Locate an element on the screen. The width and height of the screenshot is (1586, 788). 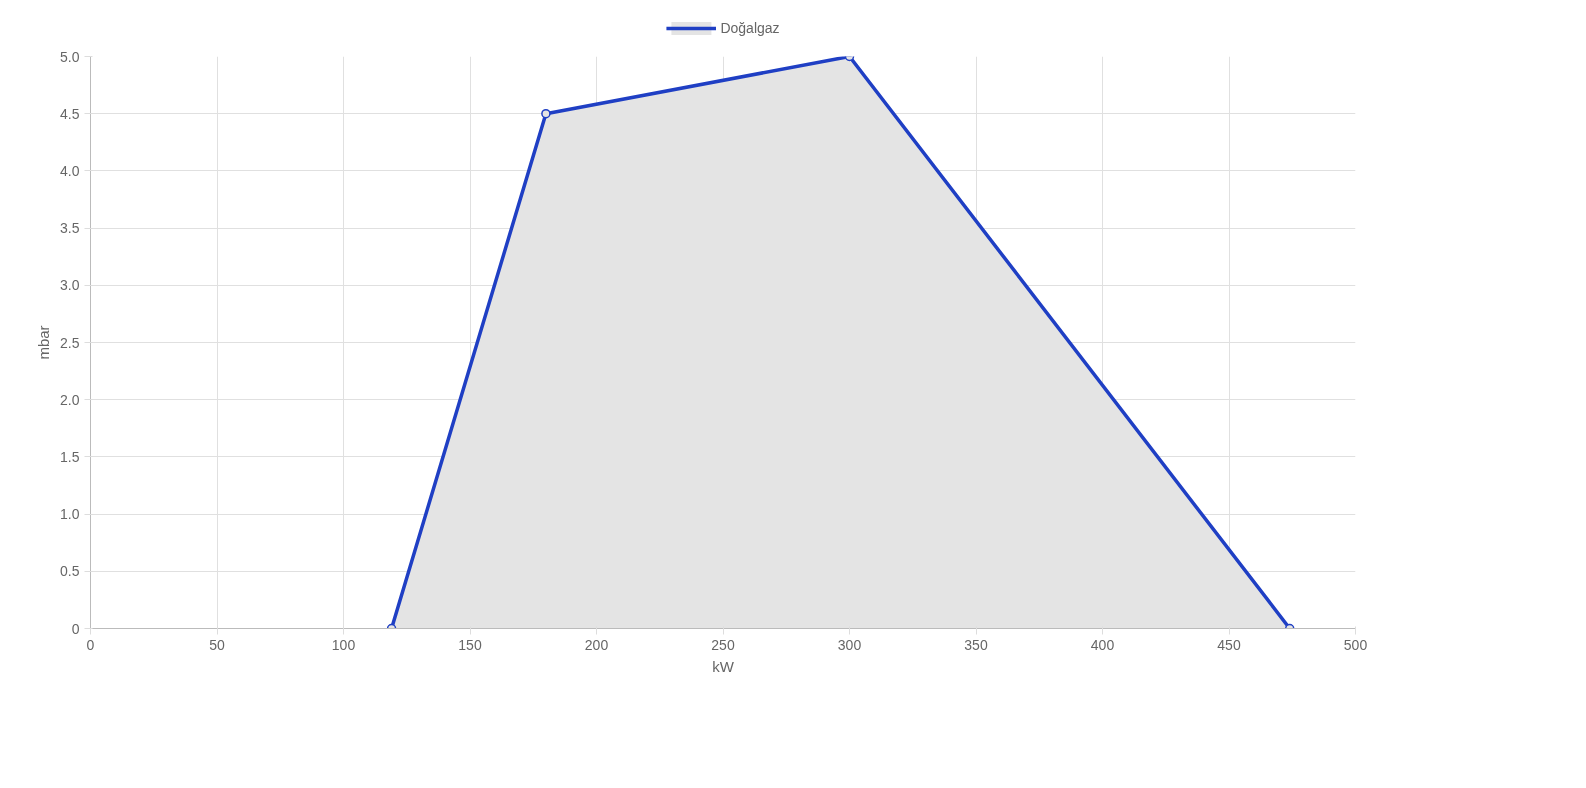
y-tick-label: 2.0 is located at coordinates (70, 399).